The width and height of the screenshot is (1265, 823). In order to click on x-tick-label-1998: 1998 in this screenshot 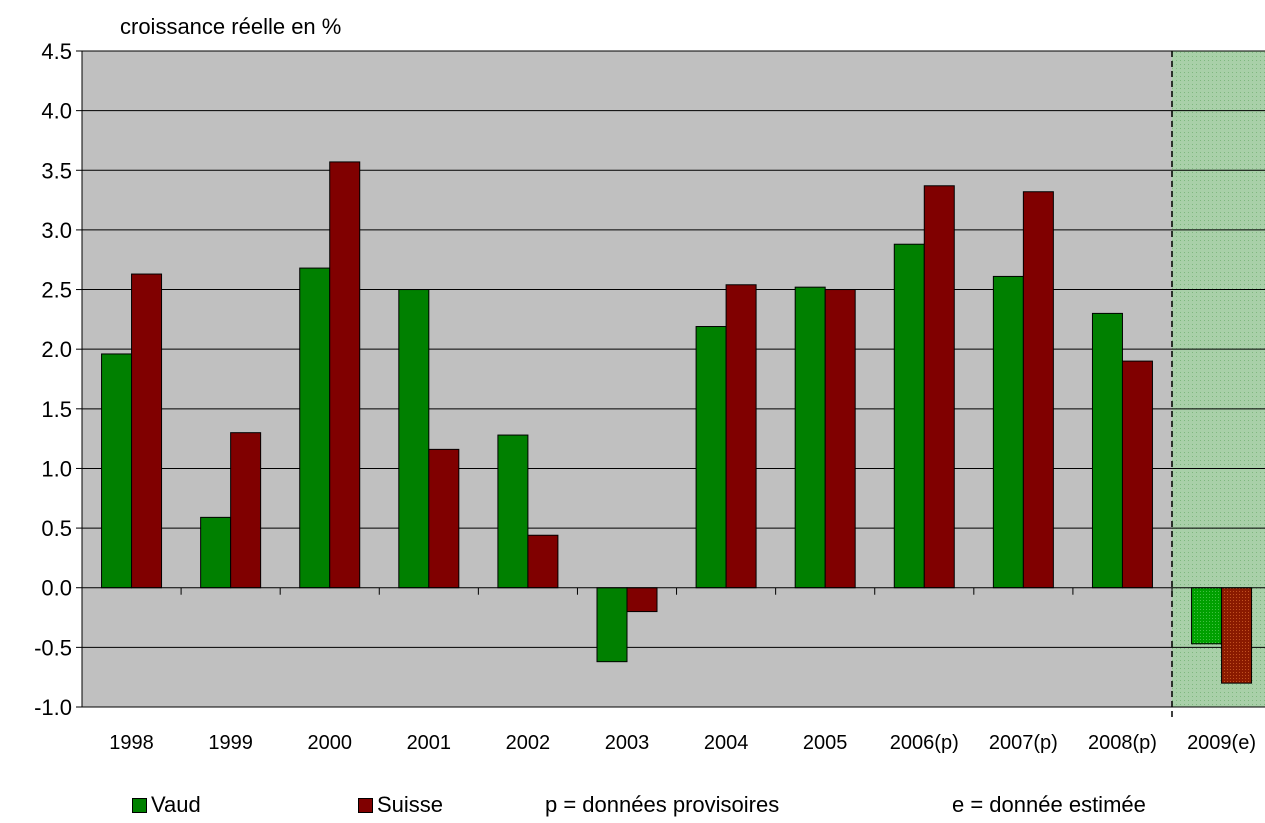, I will do `click(131, 743)`.